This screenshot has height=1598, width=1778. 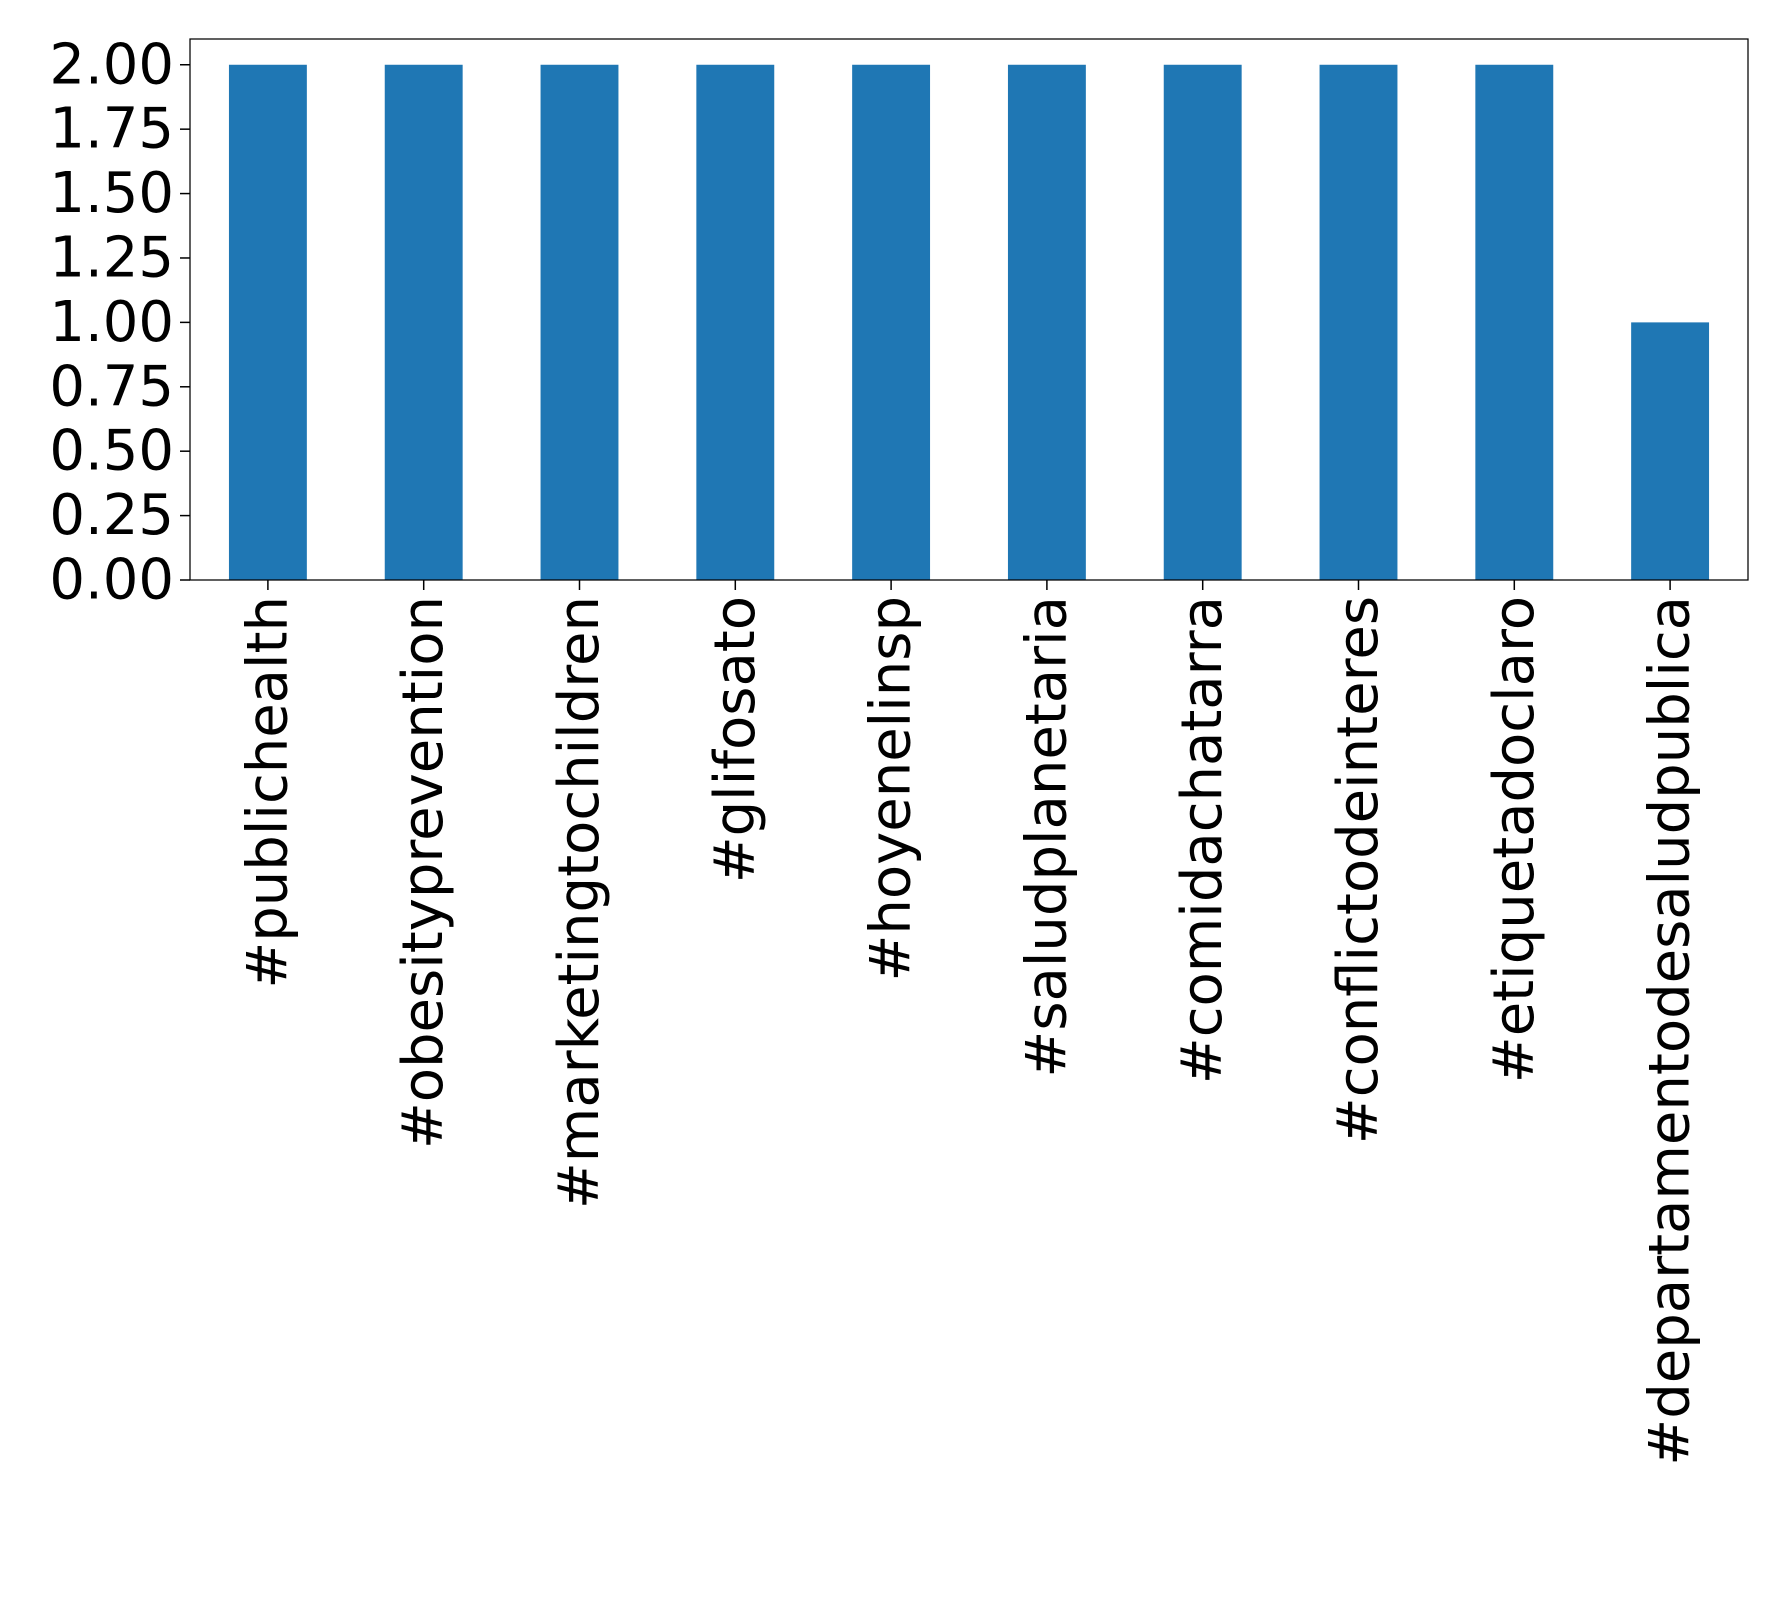 What do you see at coordinates (111, 64) in the screenshot?
I see `y-tick-label: 2.00` at bounding box center [111, 64].